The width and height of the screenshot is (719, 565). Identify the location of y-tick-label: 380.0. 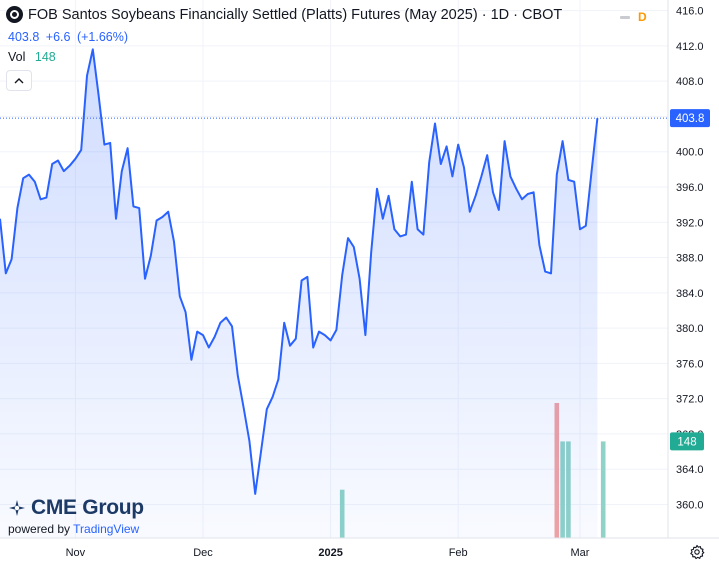
(690, 329).